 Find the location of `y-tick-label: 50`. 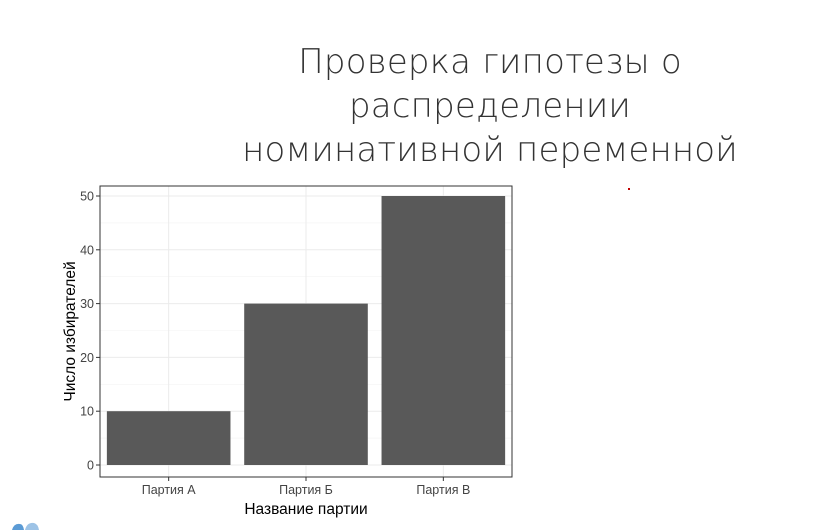

y-tick-label: 50 is located at coordinates (87, 197).